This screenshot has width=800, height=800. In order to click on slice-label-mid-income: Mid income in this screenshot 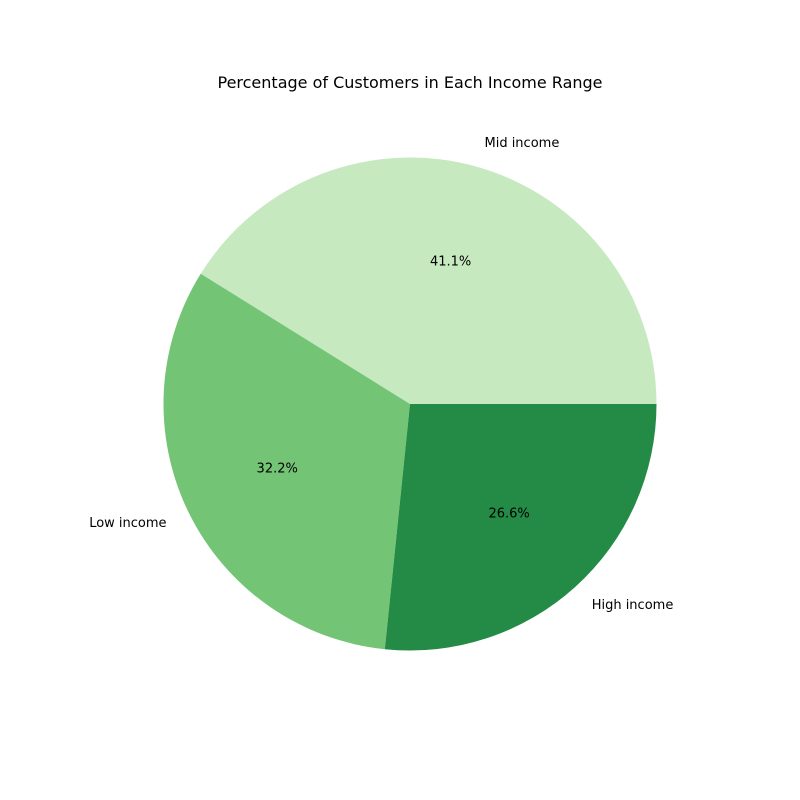, I will do `click(521, 143)`.